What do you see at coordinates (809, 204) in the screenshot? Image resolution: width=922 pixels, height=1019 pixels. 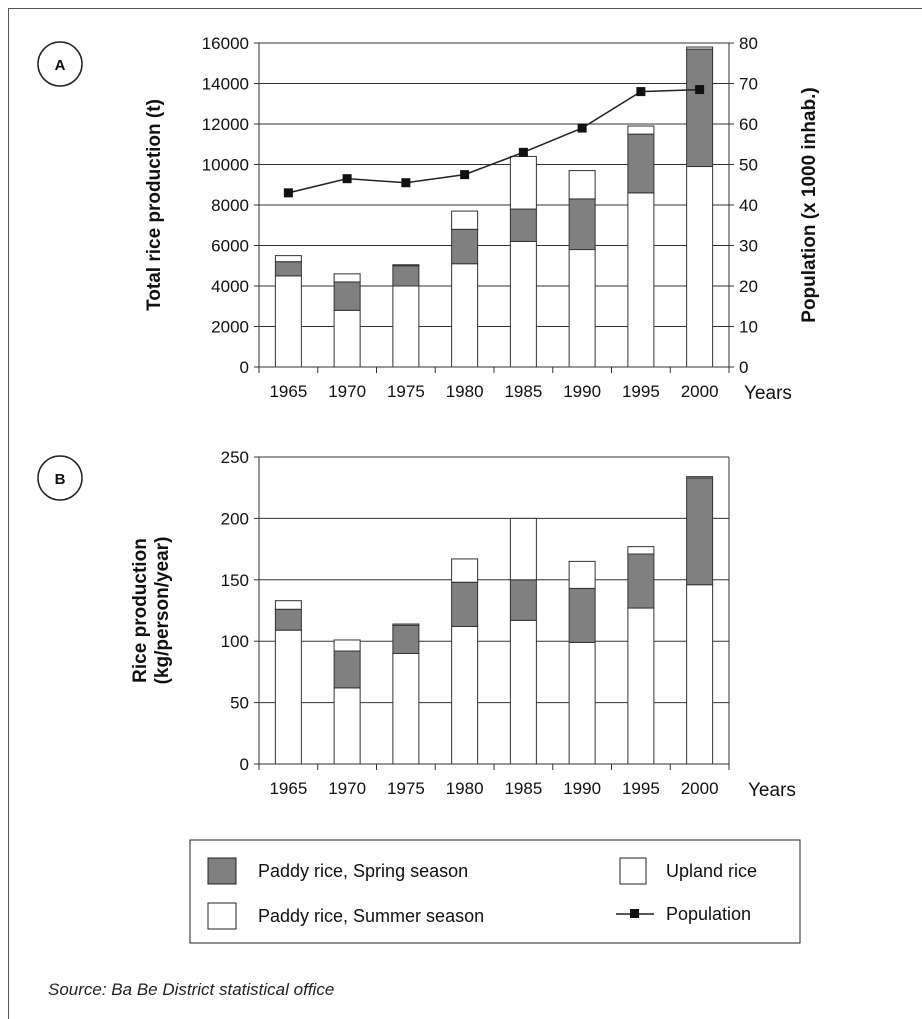 I see `chart-a-y2label: Population (x 1000 inhab.)` at bounding box center [809, 204].